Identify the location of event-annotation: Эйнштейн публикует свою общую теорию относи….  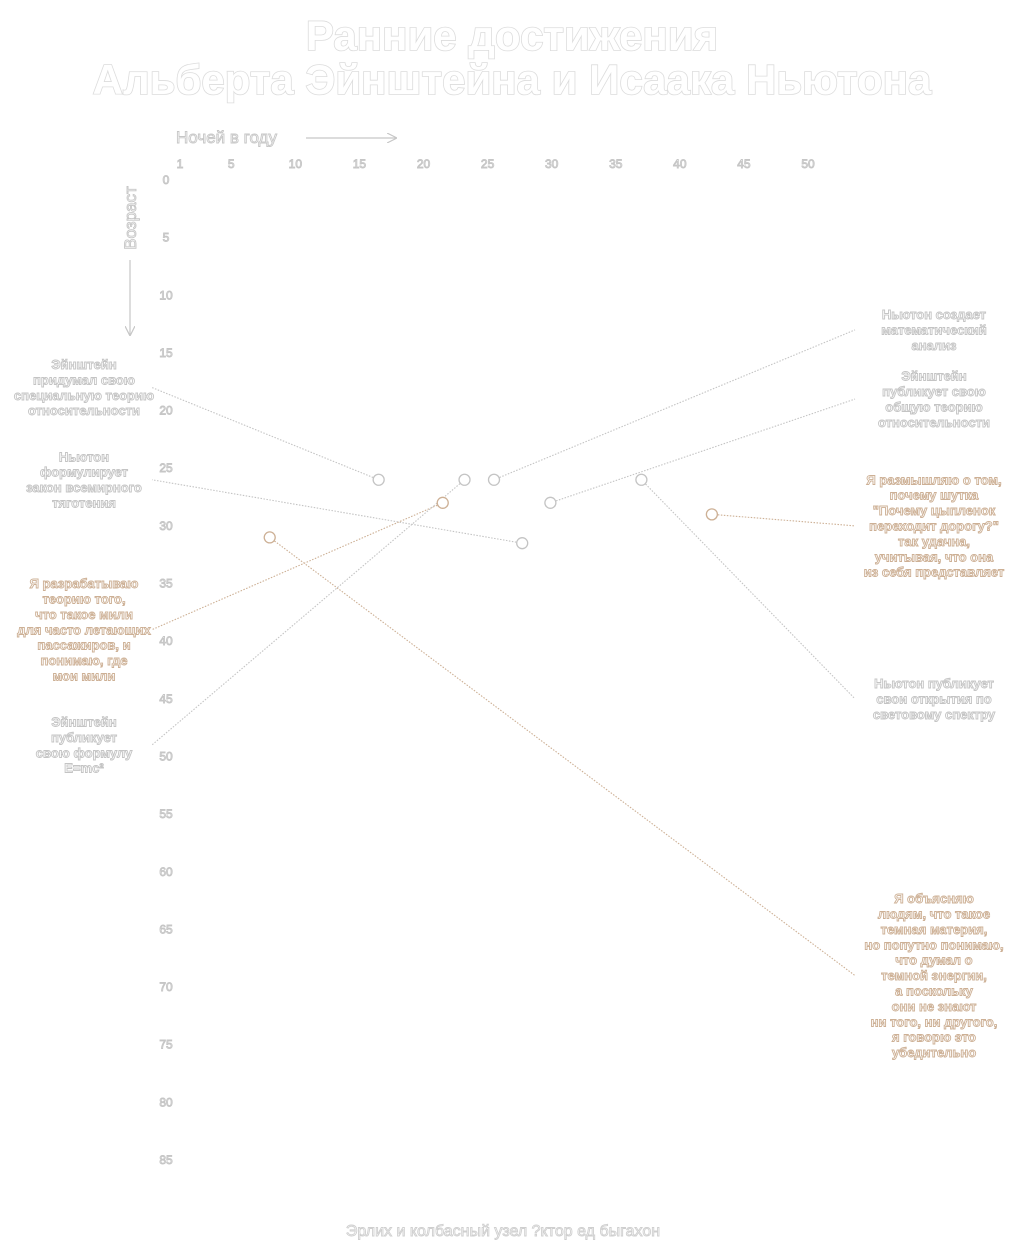
(934, 399).